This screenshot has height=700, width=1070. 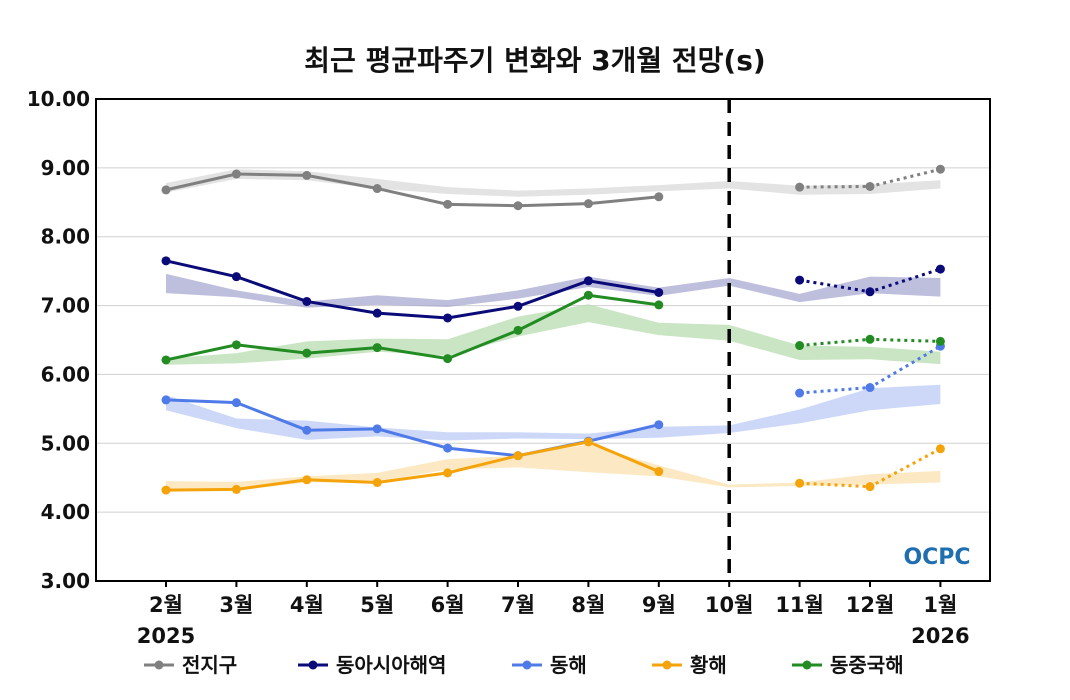 I want to click on y-tick-label: 10.00, so click(x=58, y=99).